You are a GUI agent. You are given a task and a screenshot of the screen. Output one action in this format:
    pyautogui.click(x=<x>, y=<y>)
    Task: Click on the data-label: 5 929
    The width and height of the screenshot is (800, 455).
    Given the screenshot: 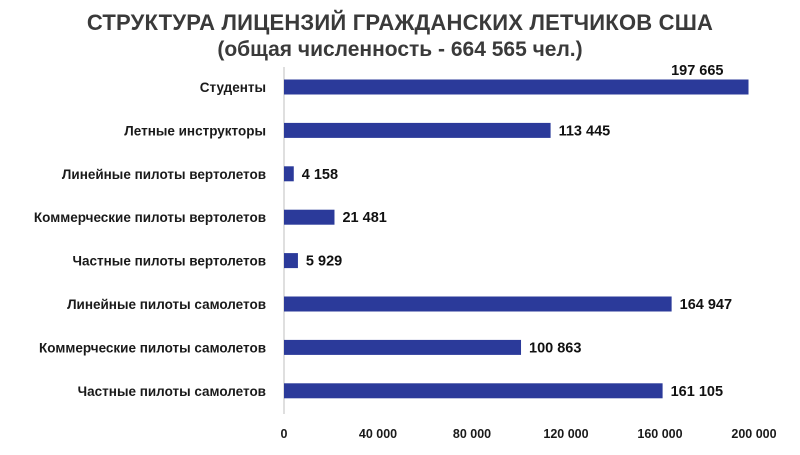 What is the action you would take?
    pyautogui.click(x=324, y=262)
    